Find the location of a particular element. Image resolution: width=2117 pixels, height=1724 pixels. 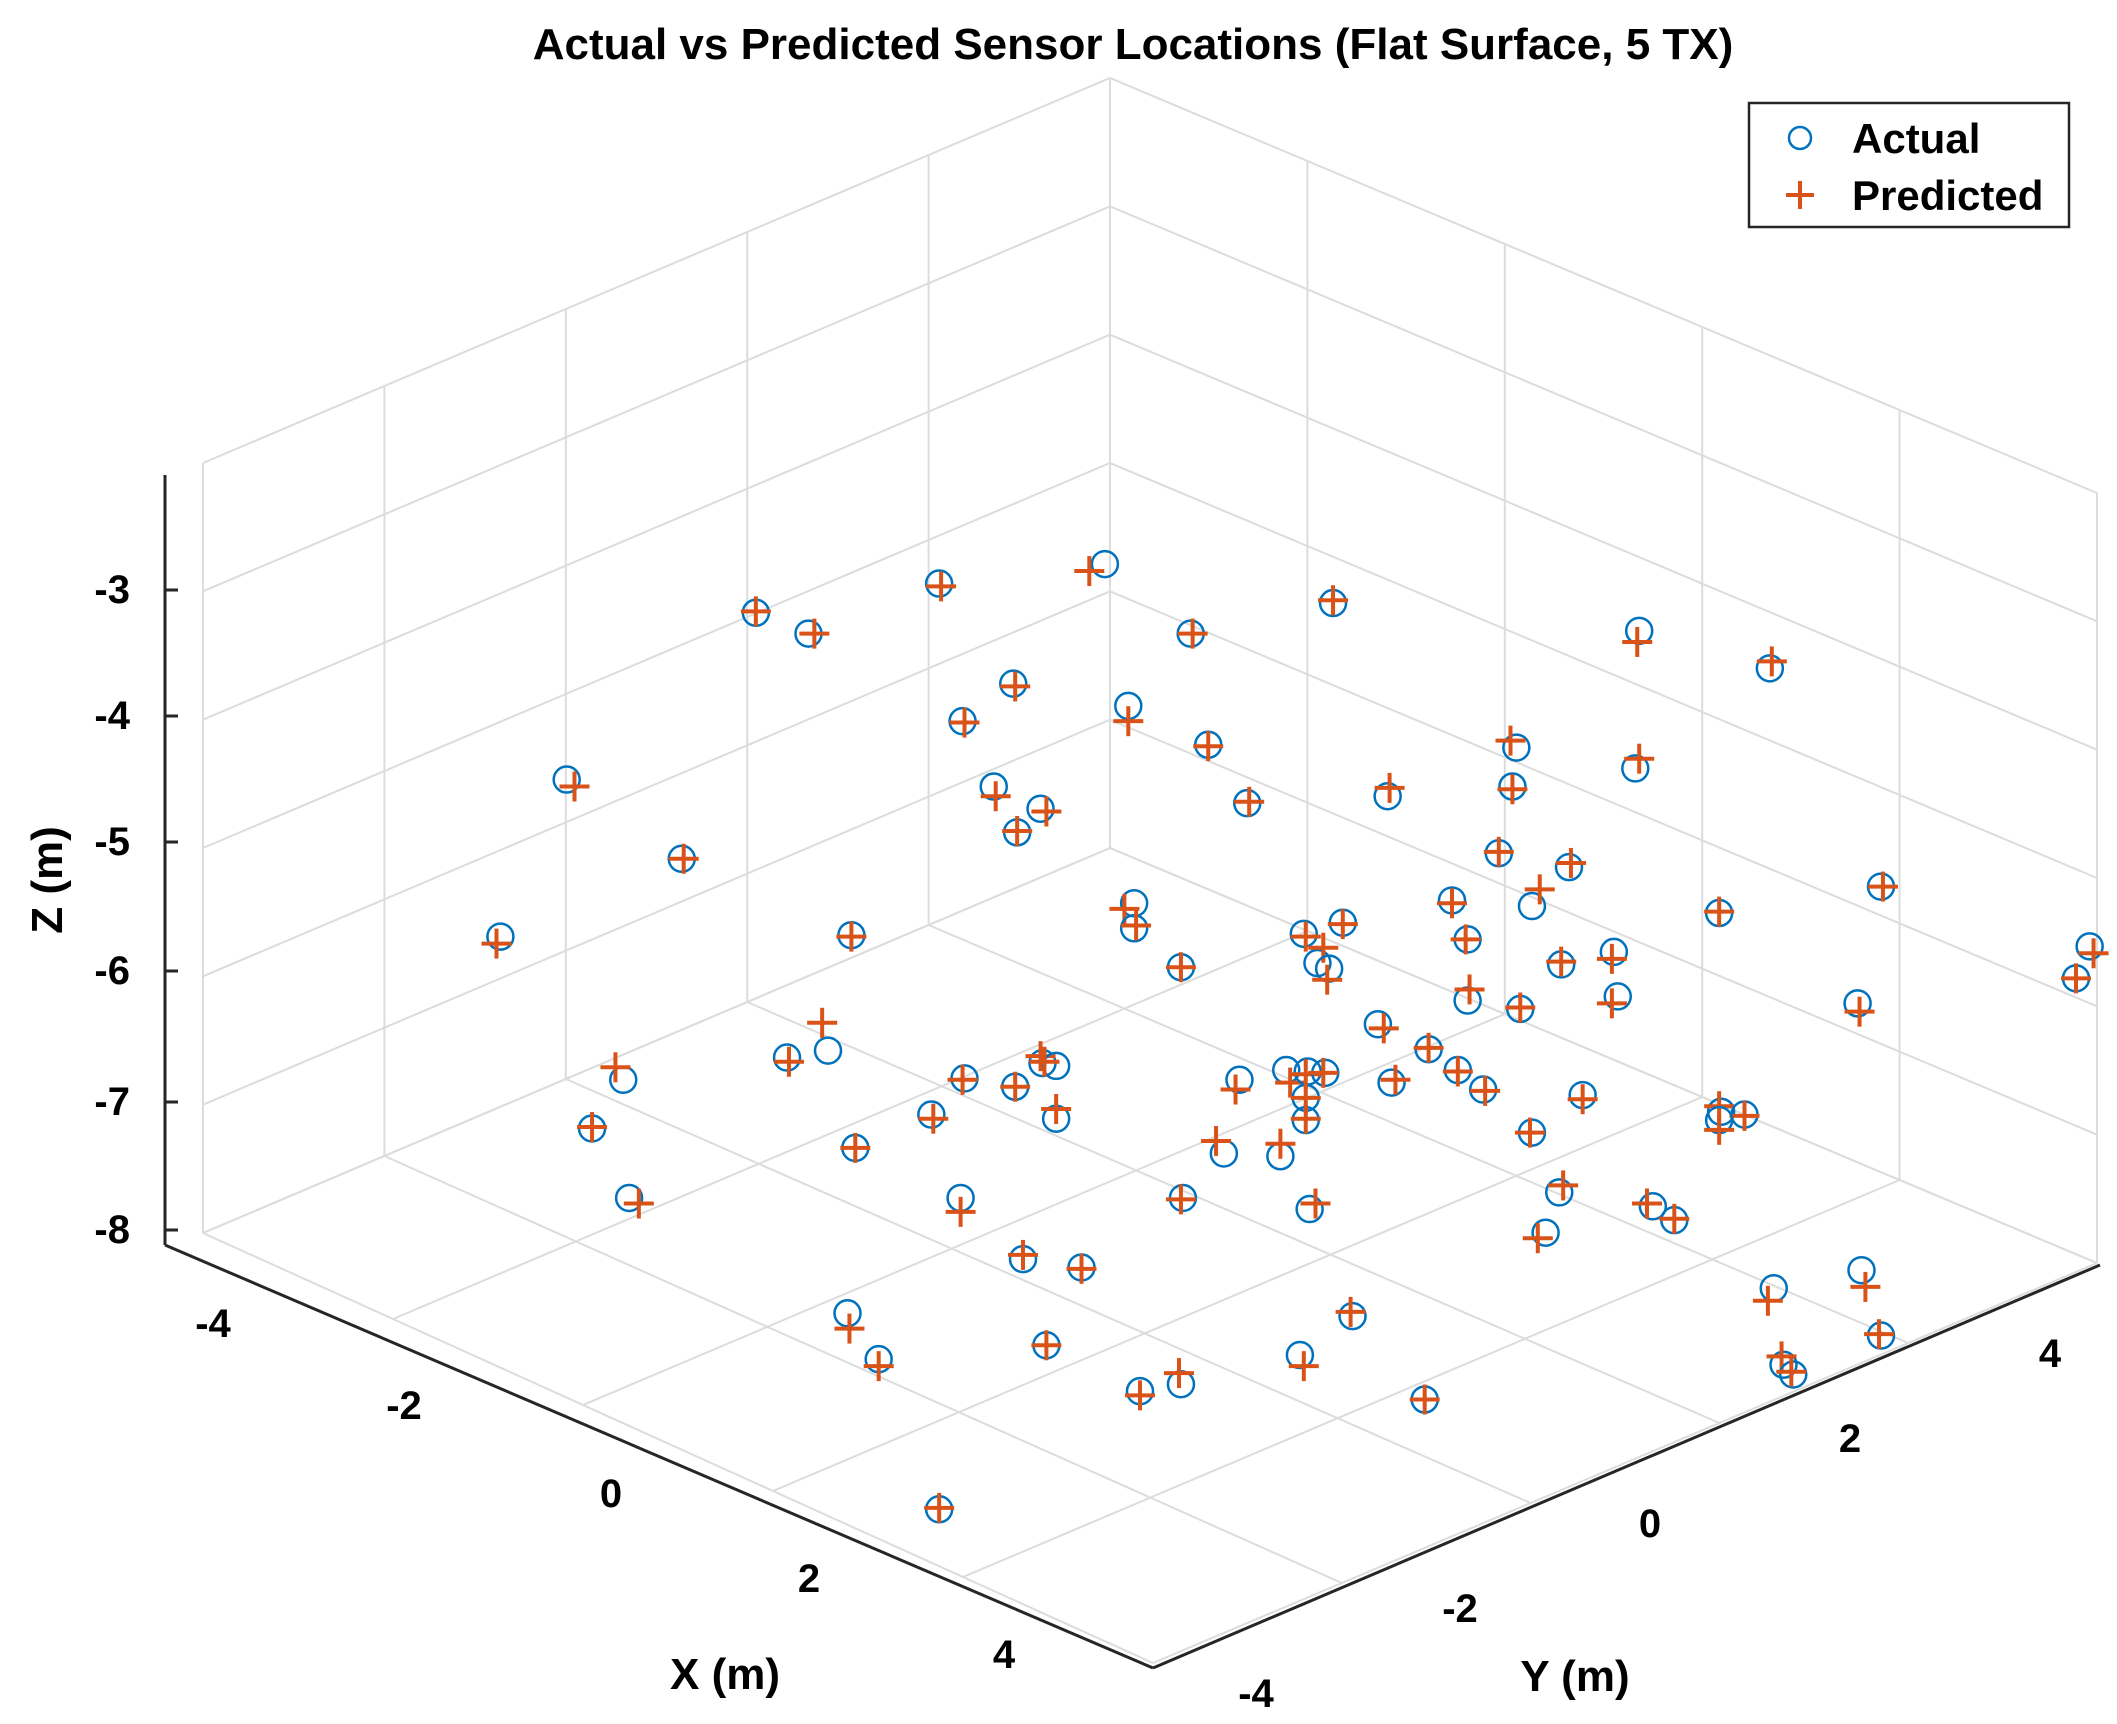

legend-actual-marker is located at coordinates (1800, 138).